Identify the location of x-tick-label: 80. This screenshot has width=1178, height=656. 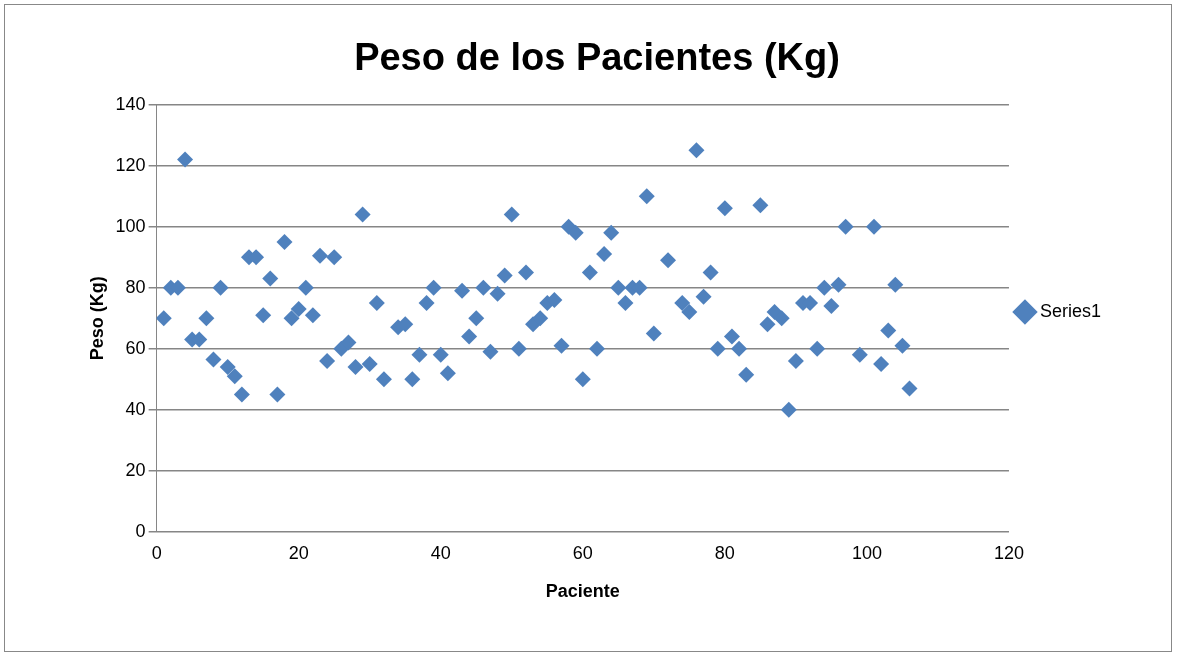
(724, 552).